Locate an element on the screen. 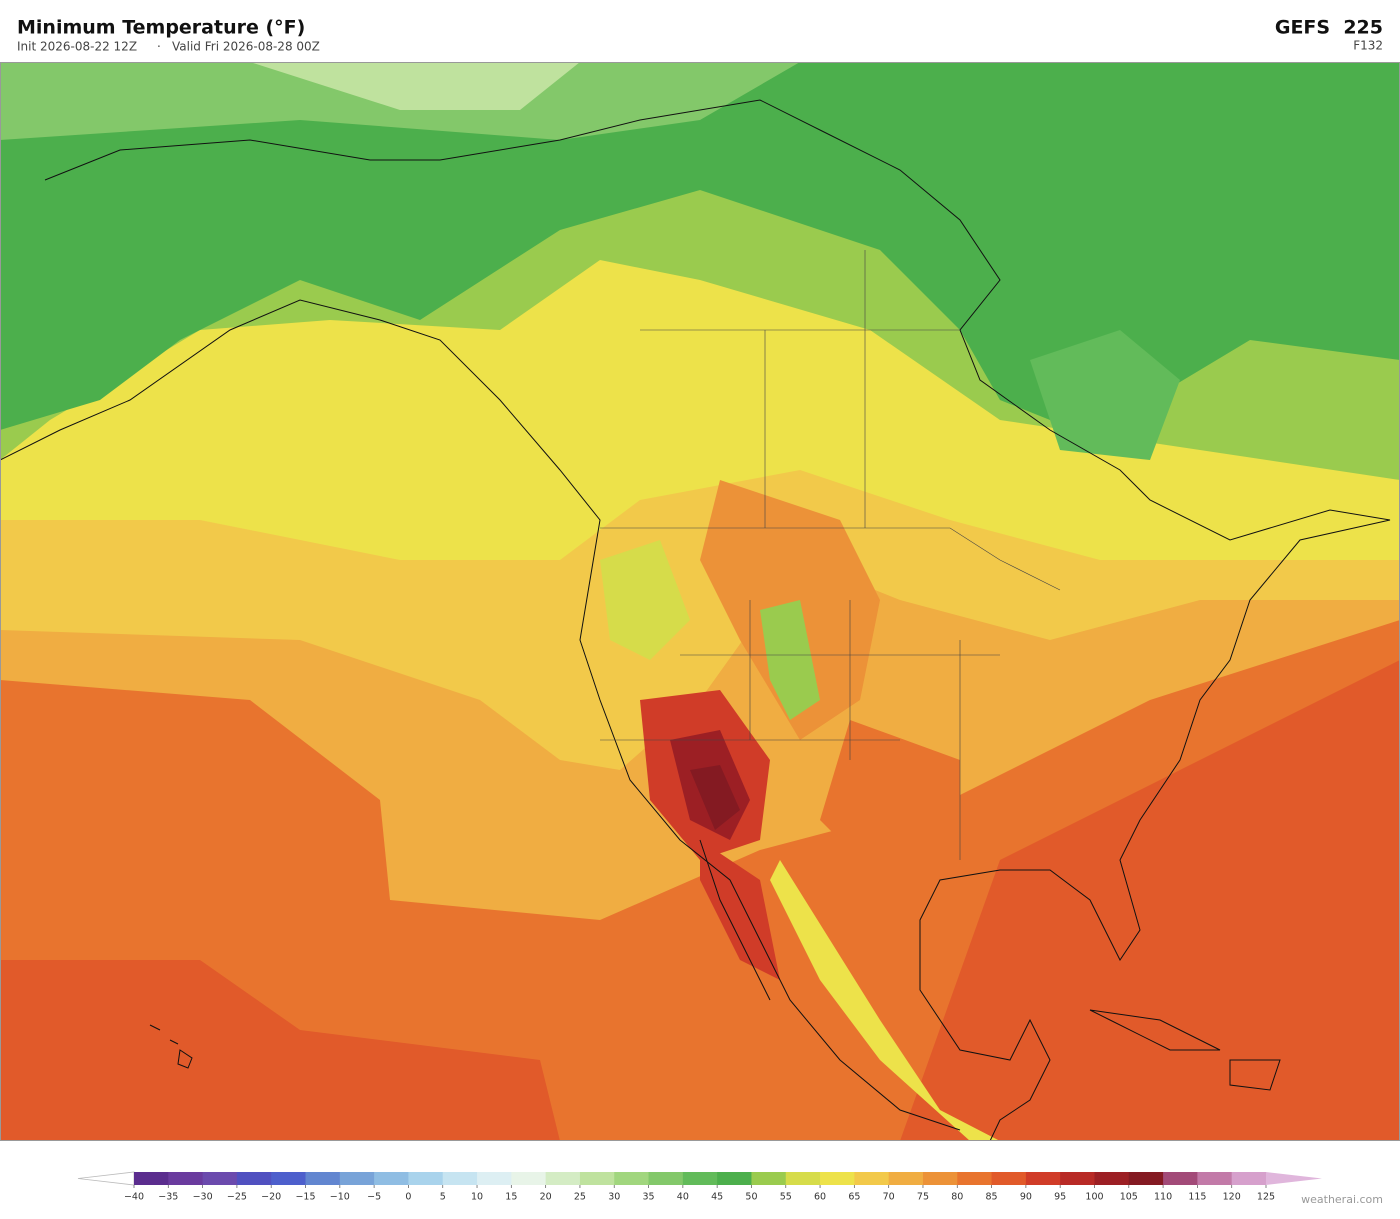  colorbar-tick-label: 5 is located at coordinates (443, 1197).